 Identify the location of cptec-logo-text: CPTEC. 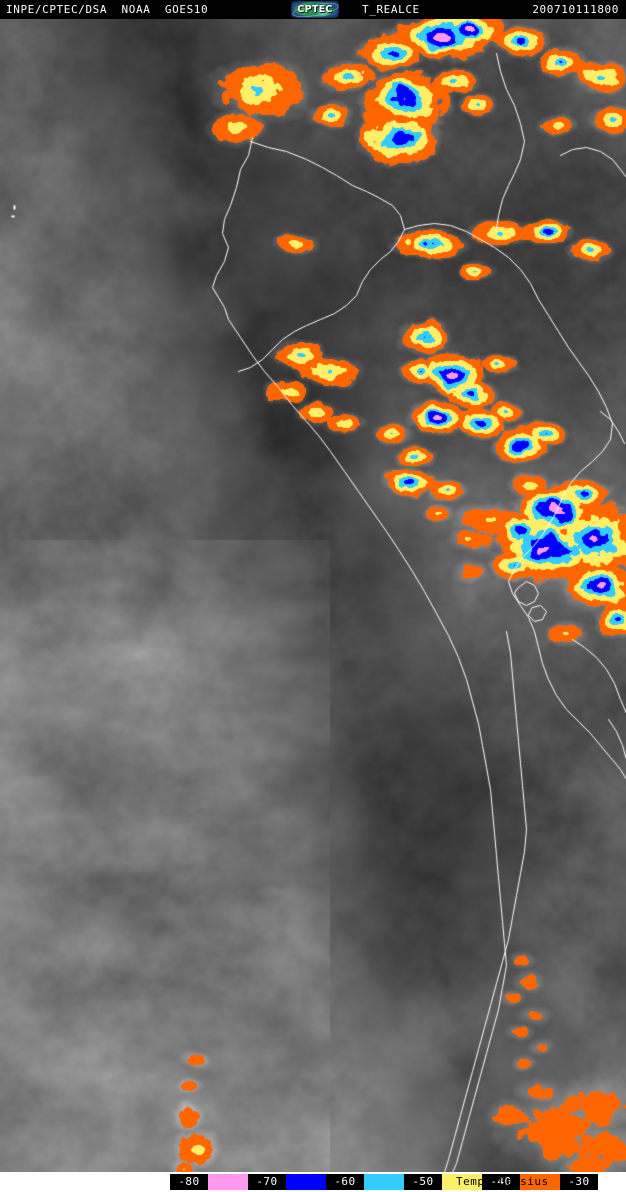
(315, 9).